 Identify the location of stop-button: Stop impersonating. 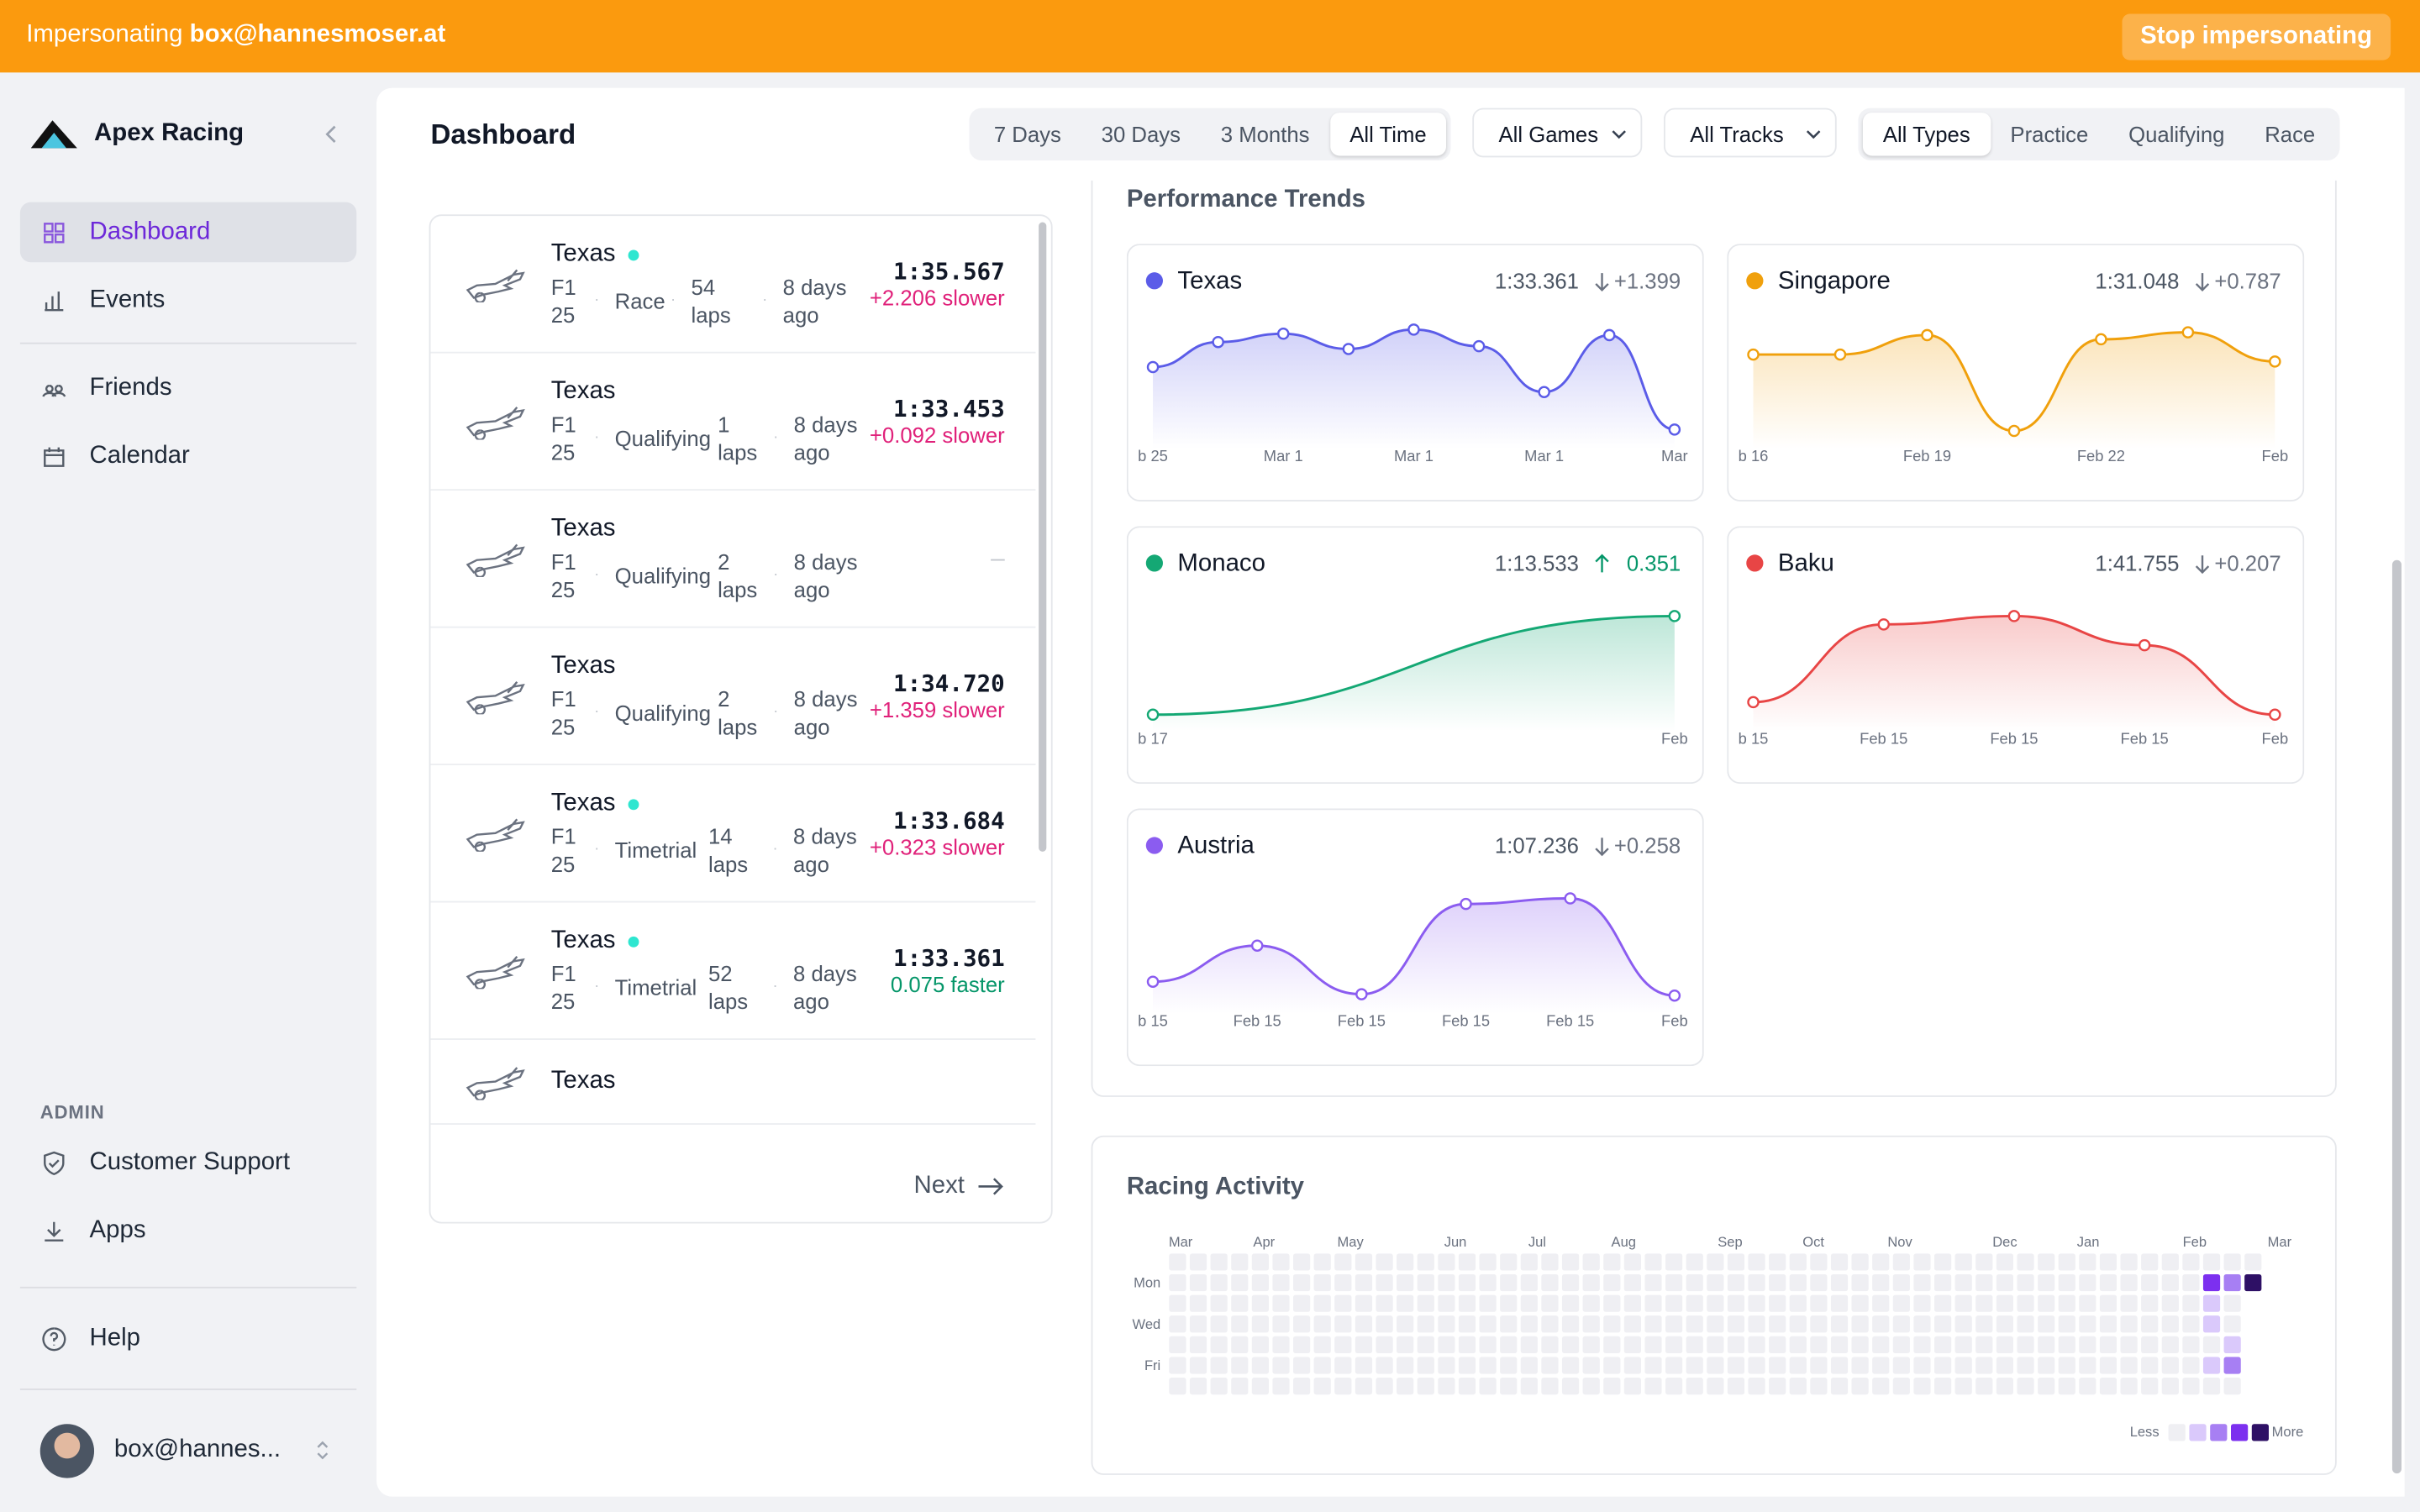
(2256, 36).